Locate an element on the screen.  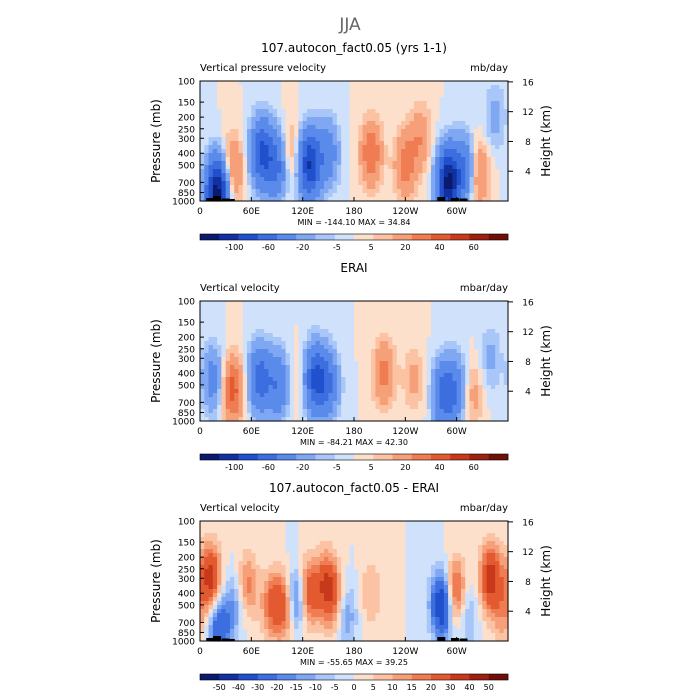
y-tick-label: 250 is located at coordinates (186, 130).